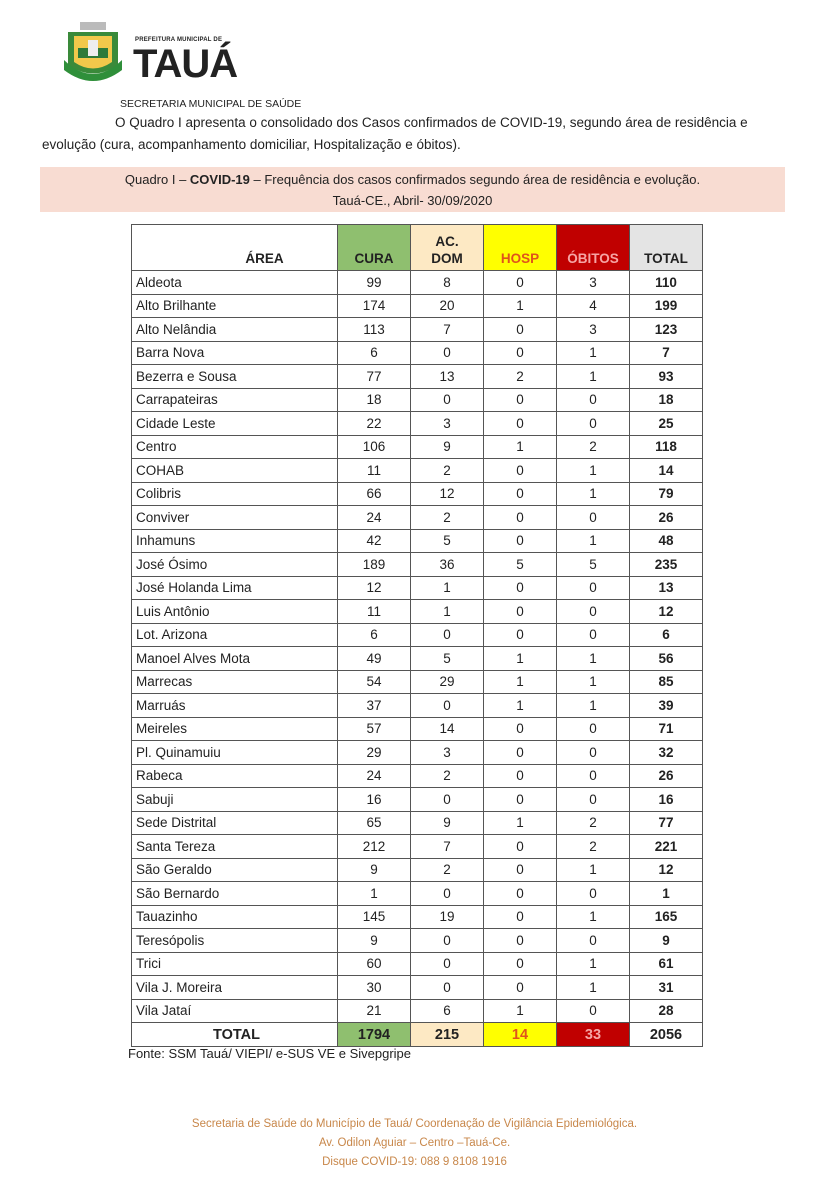  What do you see at coordinates (374, 822) in the screenshot?
I see `cell-cura: 65` at bounding box center [374, 822].